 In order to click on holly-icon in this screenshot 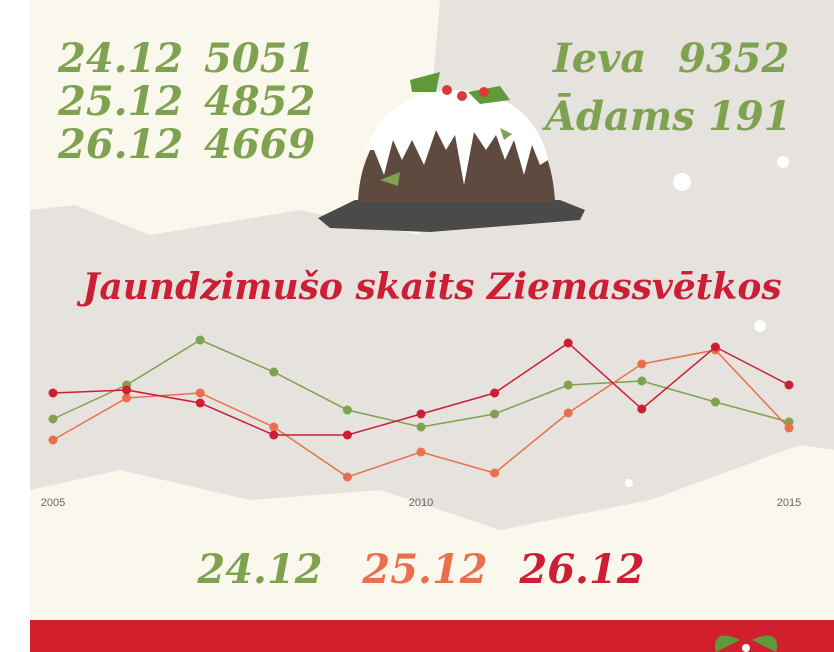, I will do `click(746, 643)`.